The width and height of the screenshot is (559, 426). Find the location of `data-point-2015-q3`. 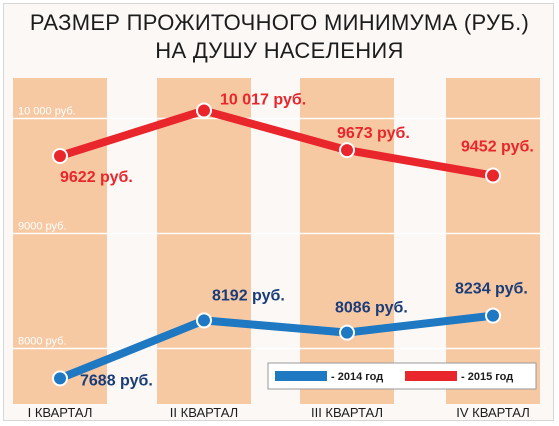

data-point-2015-q3 is located at coordinates (347, 150).